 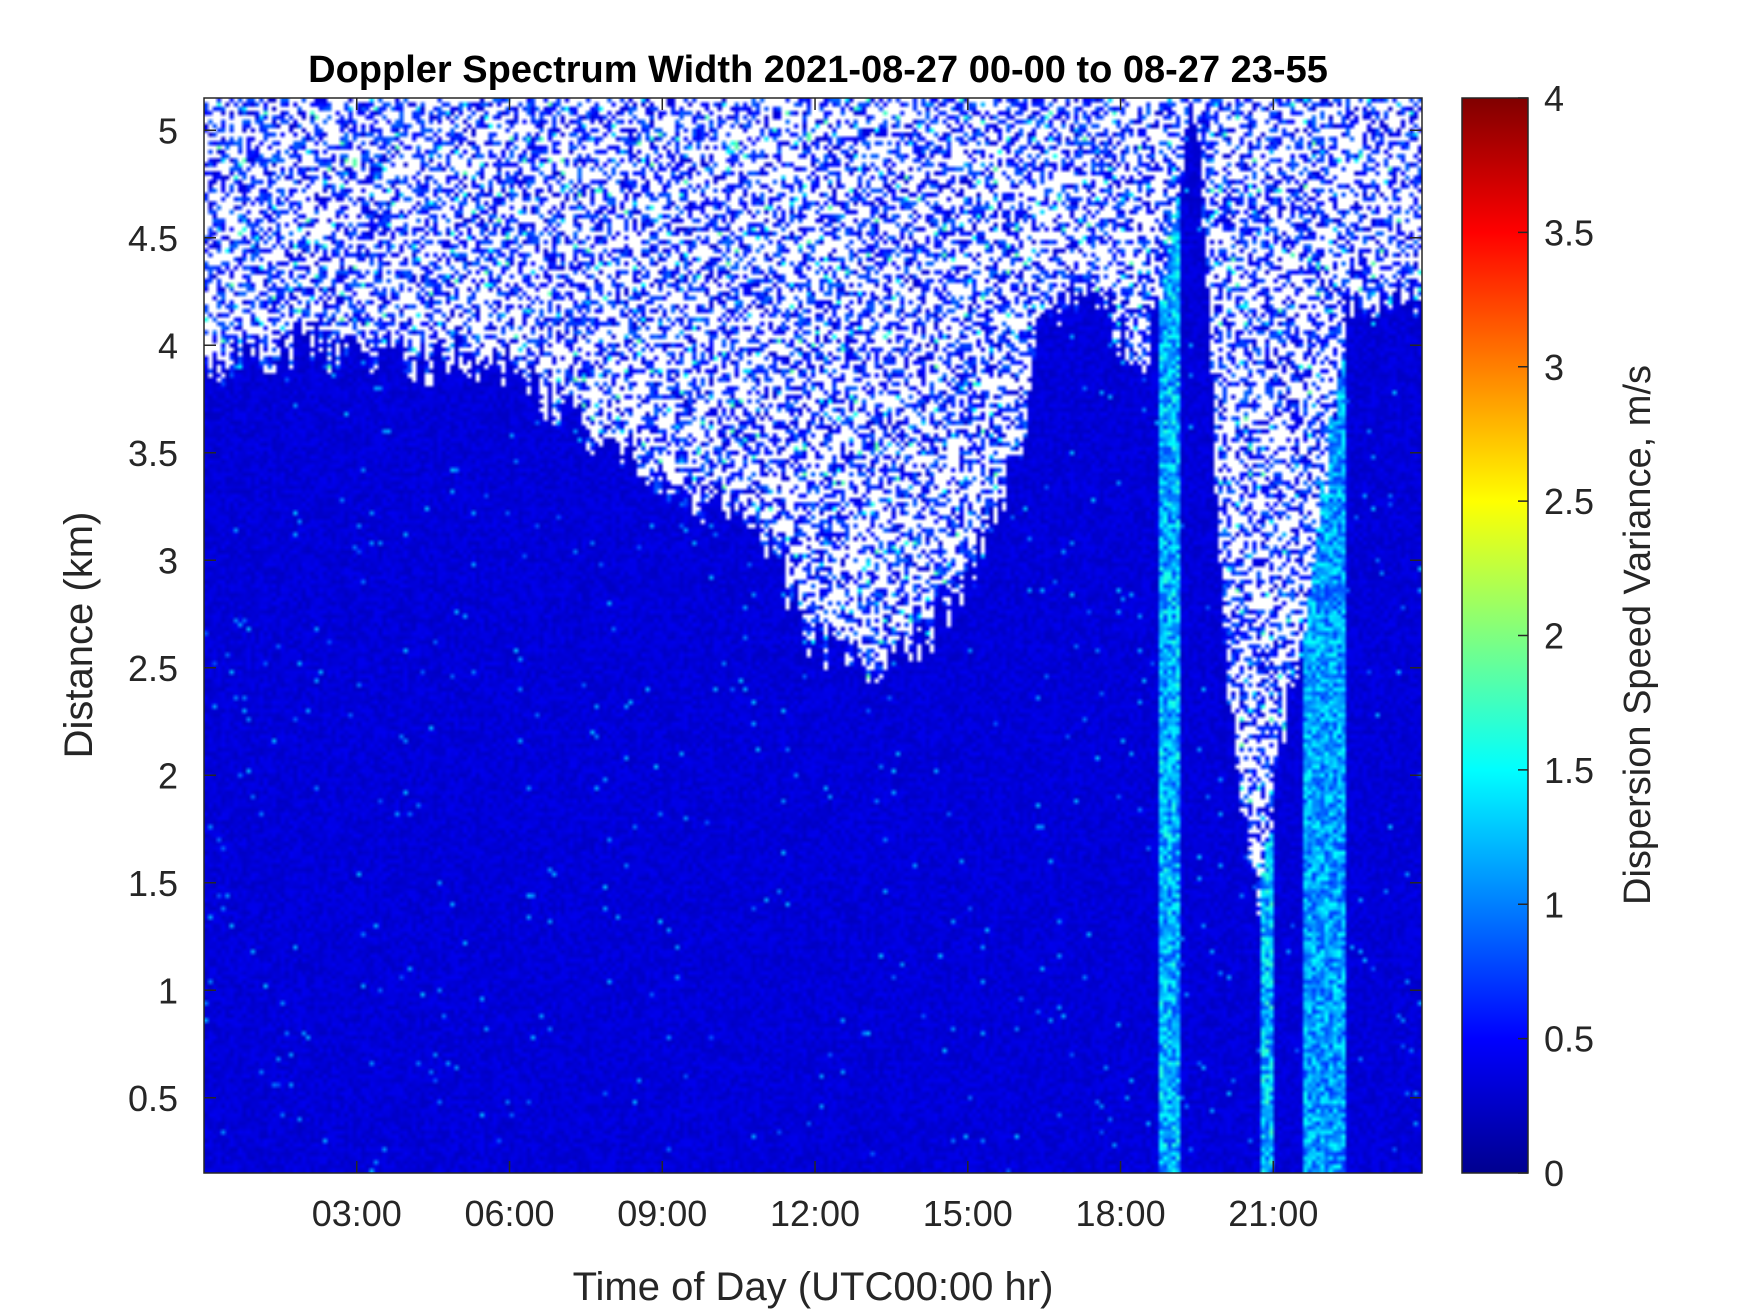 I want to click on x-tick-label: 15:00, so click(x=968, y=1213).